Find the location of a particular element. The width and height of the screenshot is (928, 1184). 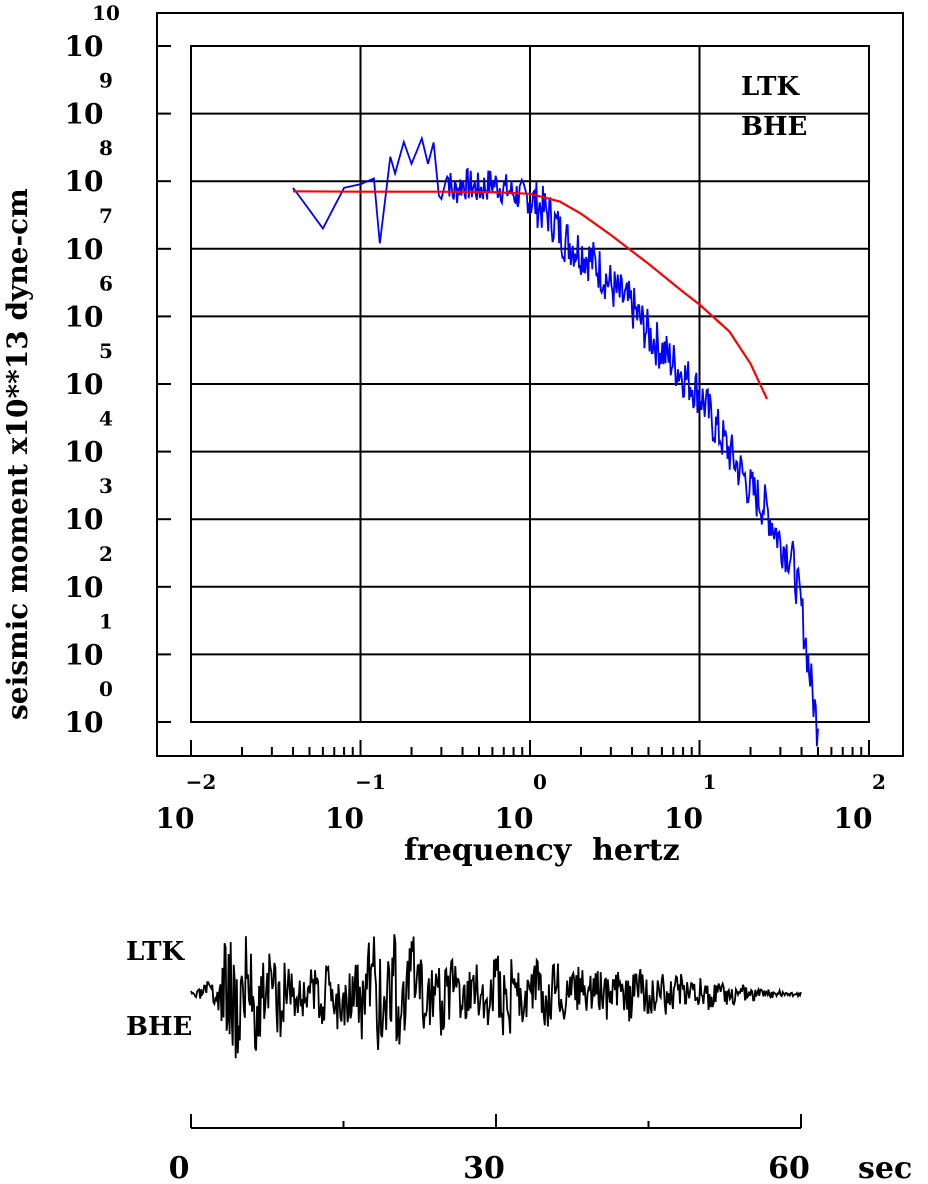

model-spectrum-line is located at coordinates (530, 295).